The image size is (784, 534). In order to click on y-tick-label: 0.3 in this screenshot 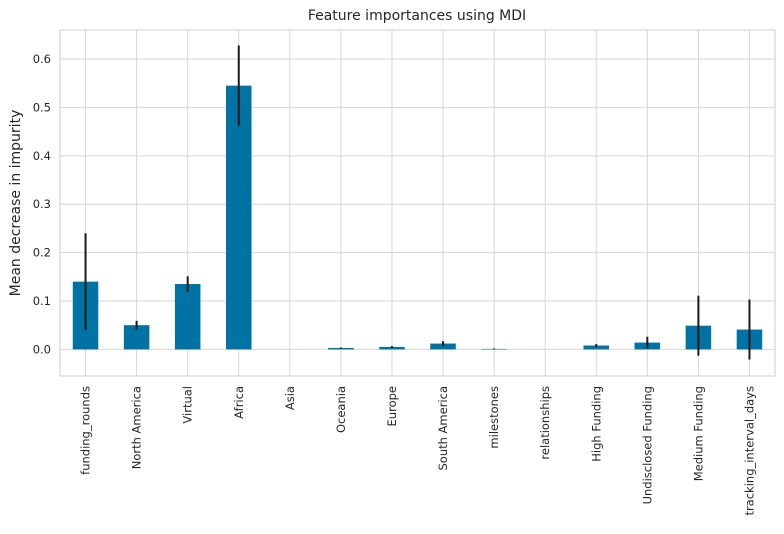, I will do `click(42, 204)`.